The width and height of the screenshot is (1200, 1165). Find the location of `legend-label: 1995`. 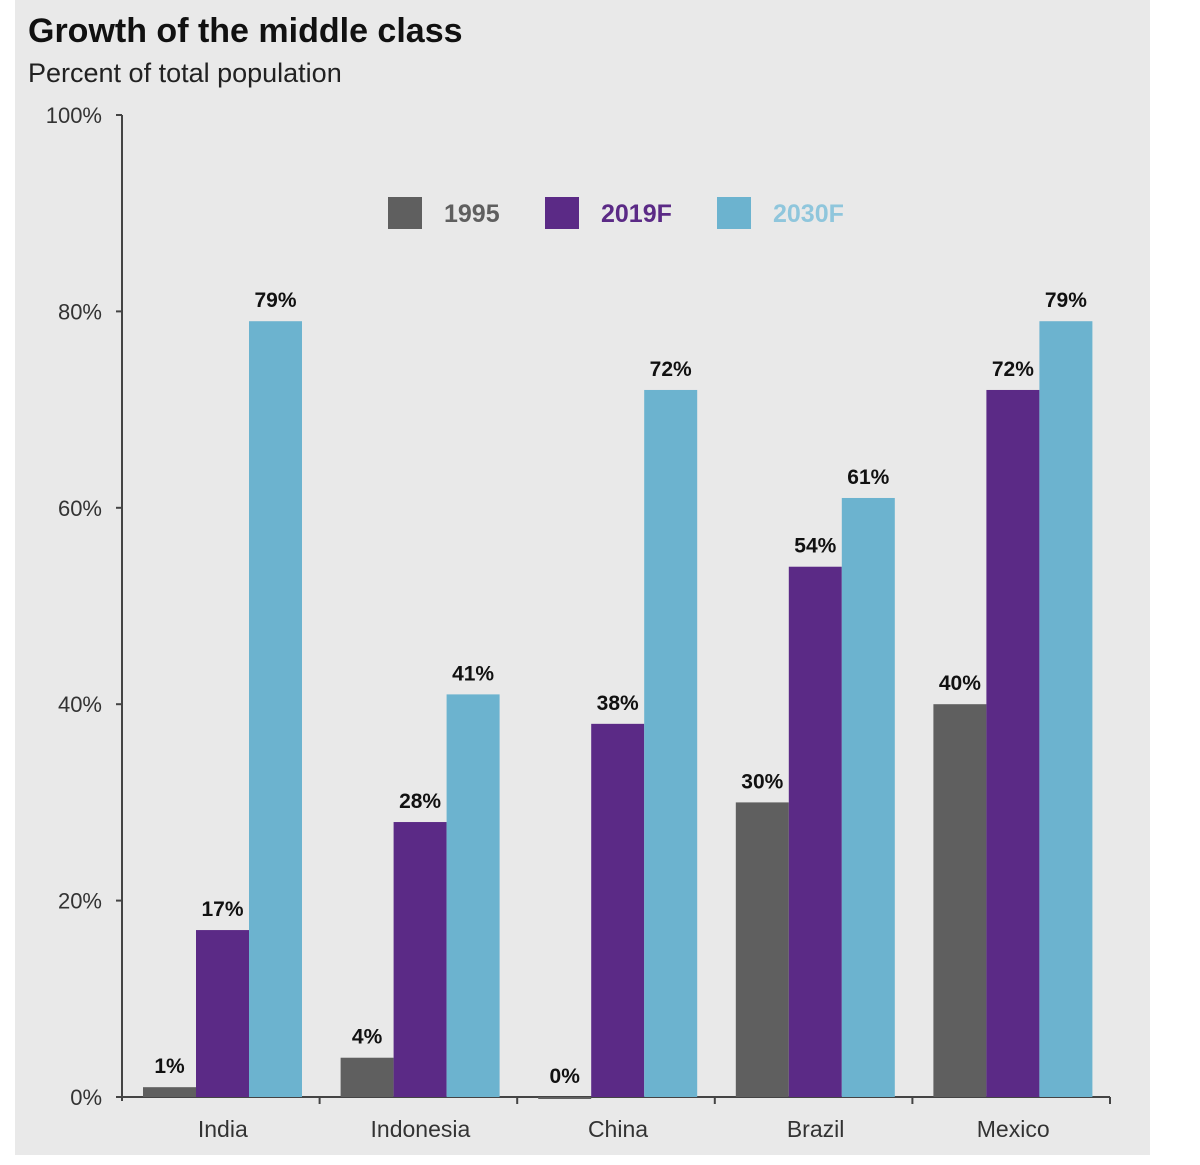

legend-label: 1995 is located at coordinates (472, 214).